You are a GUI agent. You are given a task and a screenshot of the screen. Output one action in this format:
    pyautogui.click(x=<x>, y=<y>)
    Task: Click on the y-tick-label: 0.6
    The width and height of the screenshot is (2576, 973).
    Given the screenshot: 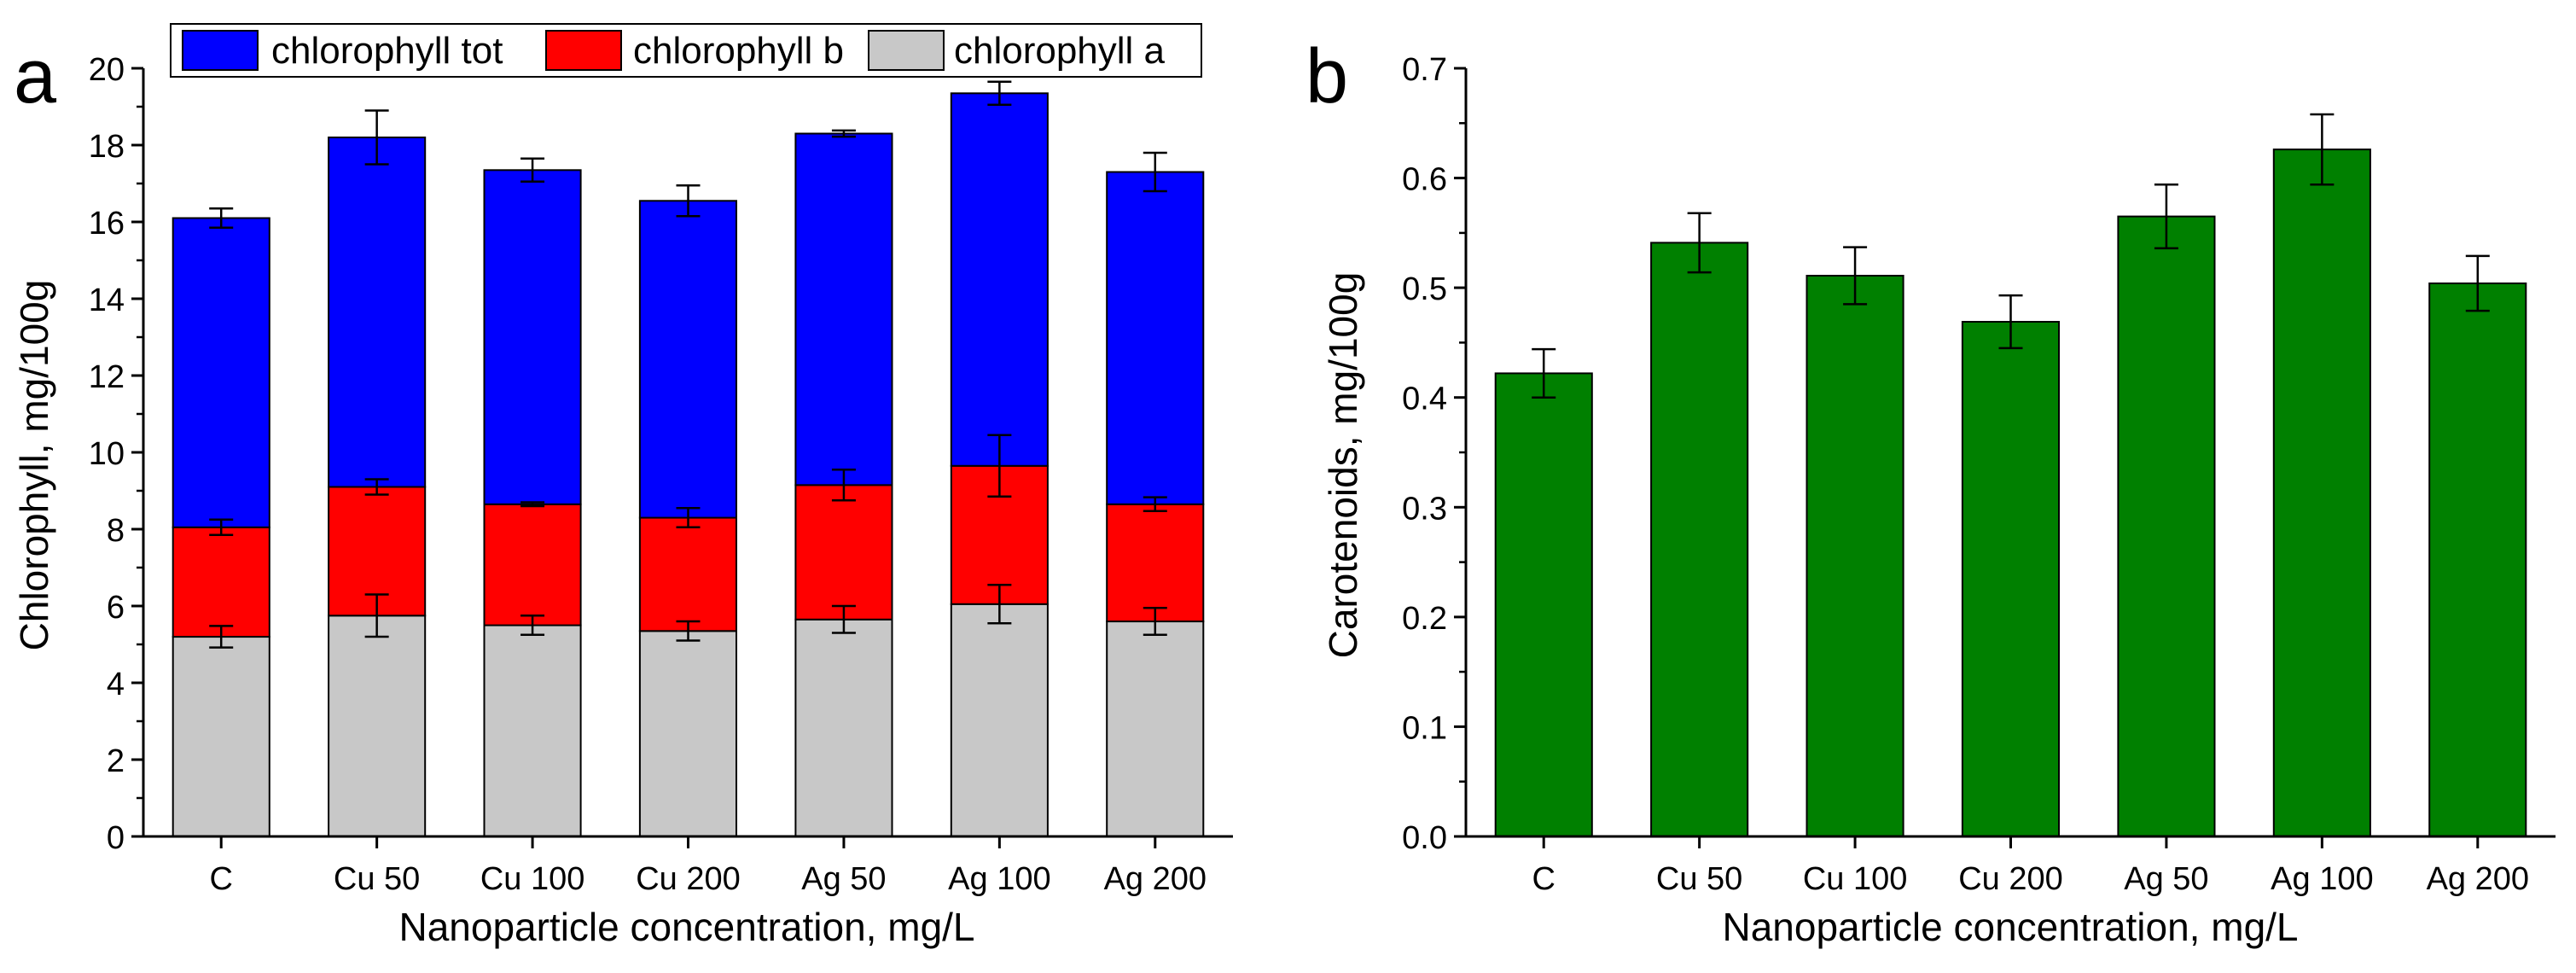 What is the action you would take?
    pyautogui.click(x=1424, y=180)
    